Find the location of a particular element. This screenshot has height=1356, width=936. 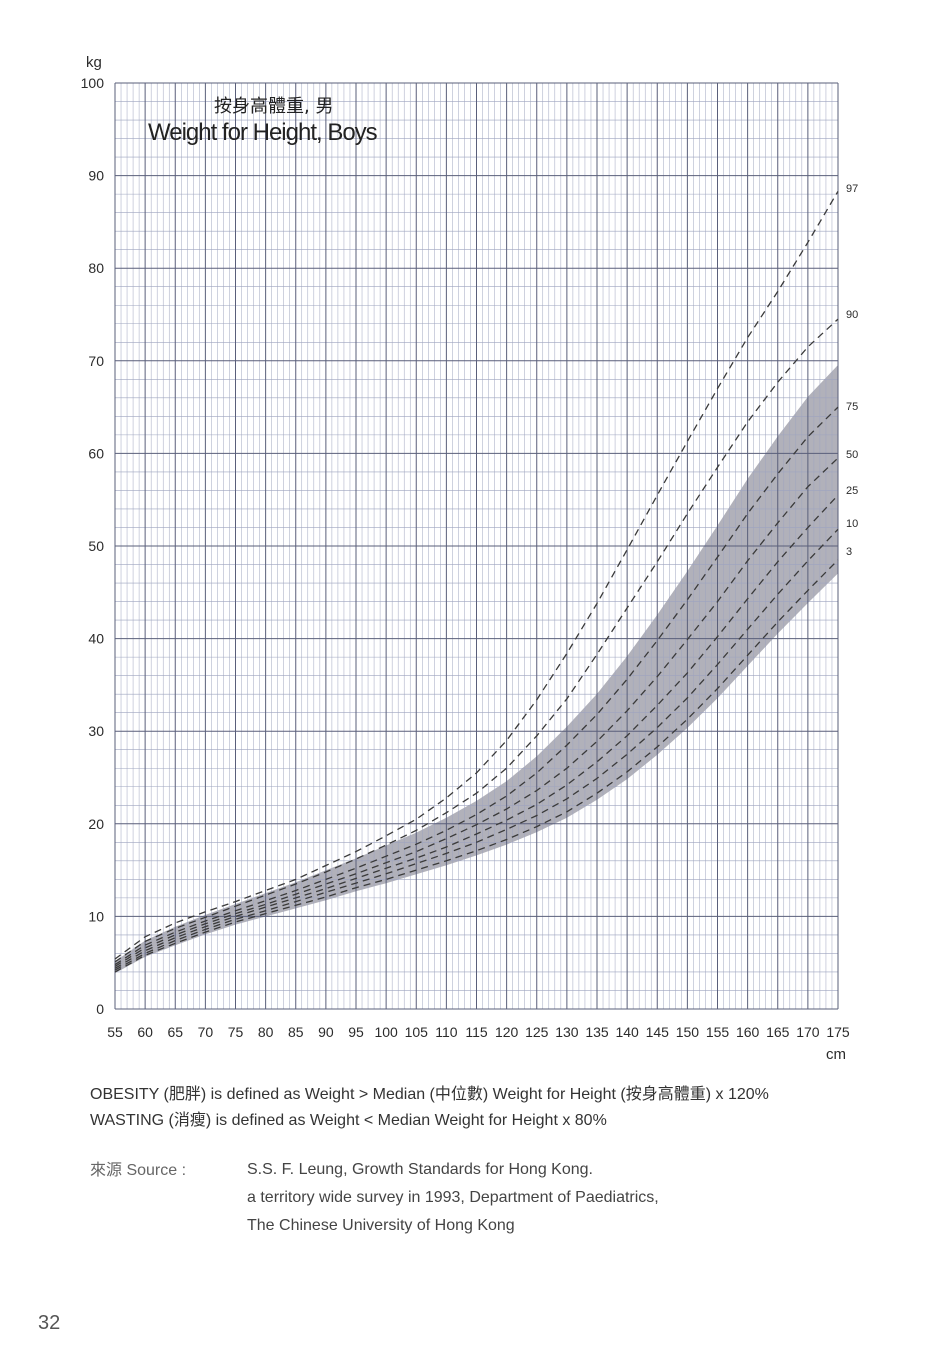

y-tick-label: 0 is located at coordinates (100, 1009).